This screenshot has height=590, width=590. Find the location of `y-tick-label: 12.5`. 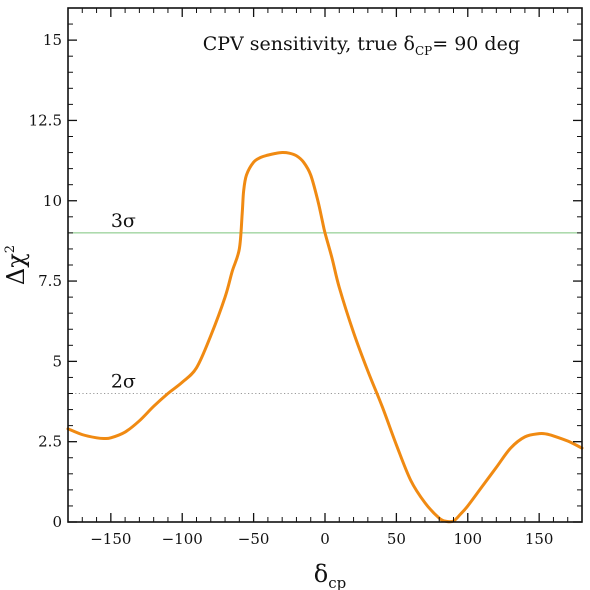

y-tick-label: 12.5 is located at coordinates (45, 120).